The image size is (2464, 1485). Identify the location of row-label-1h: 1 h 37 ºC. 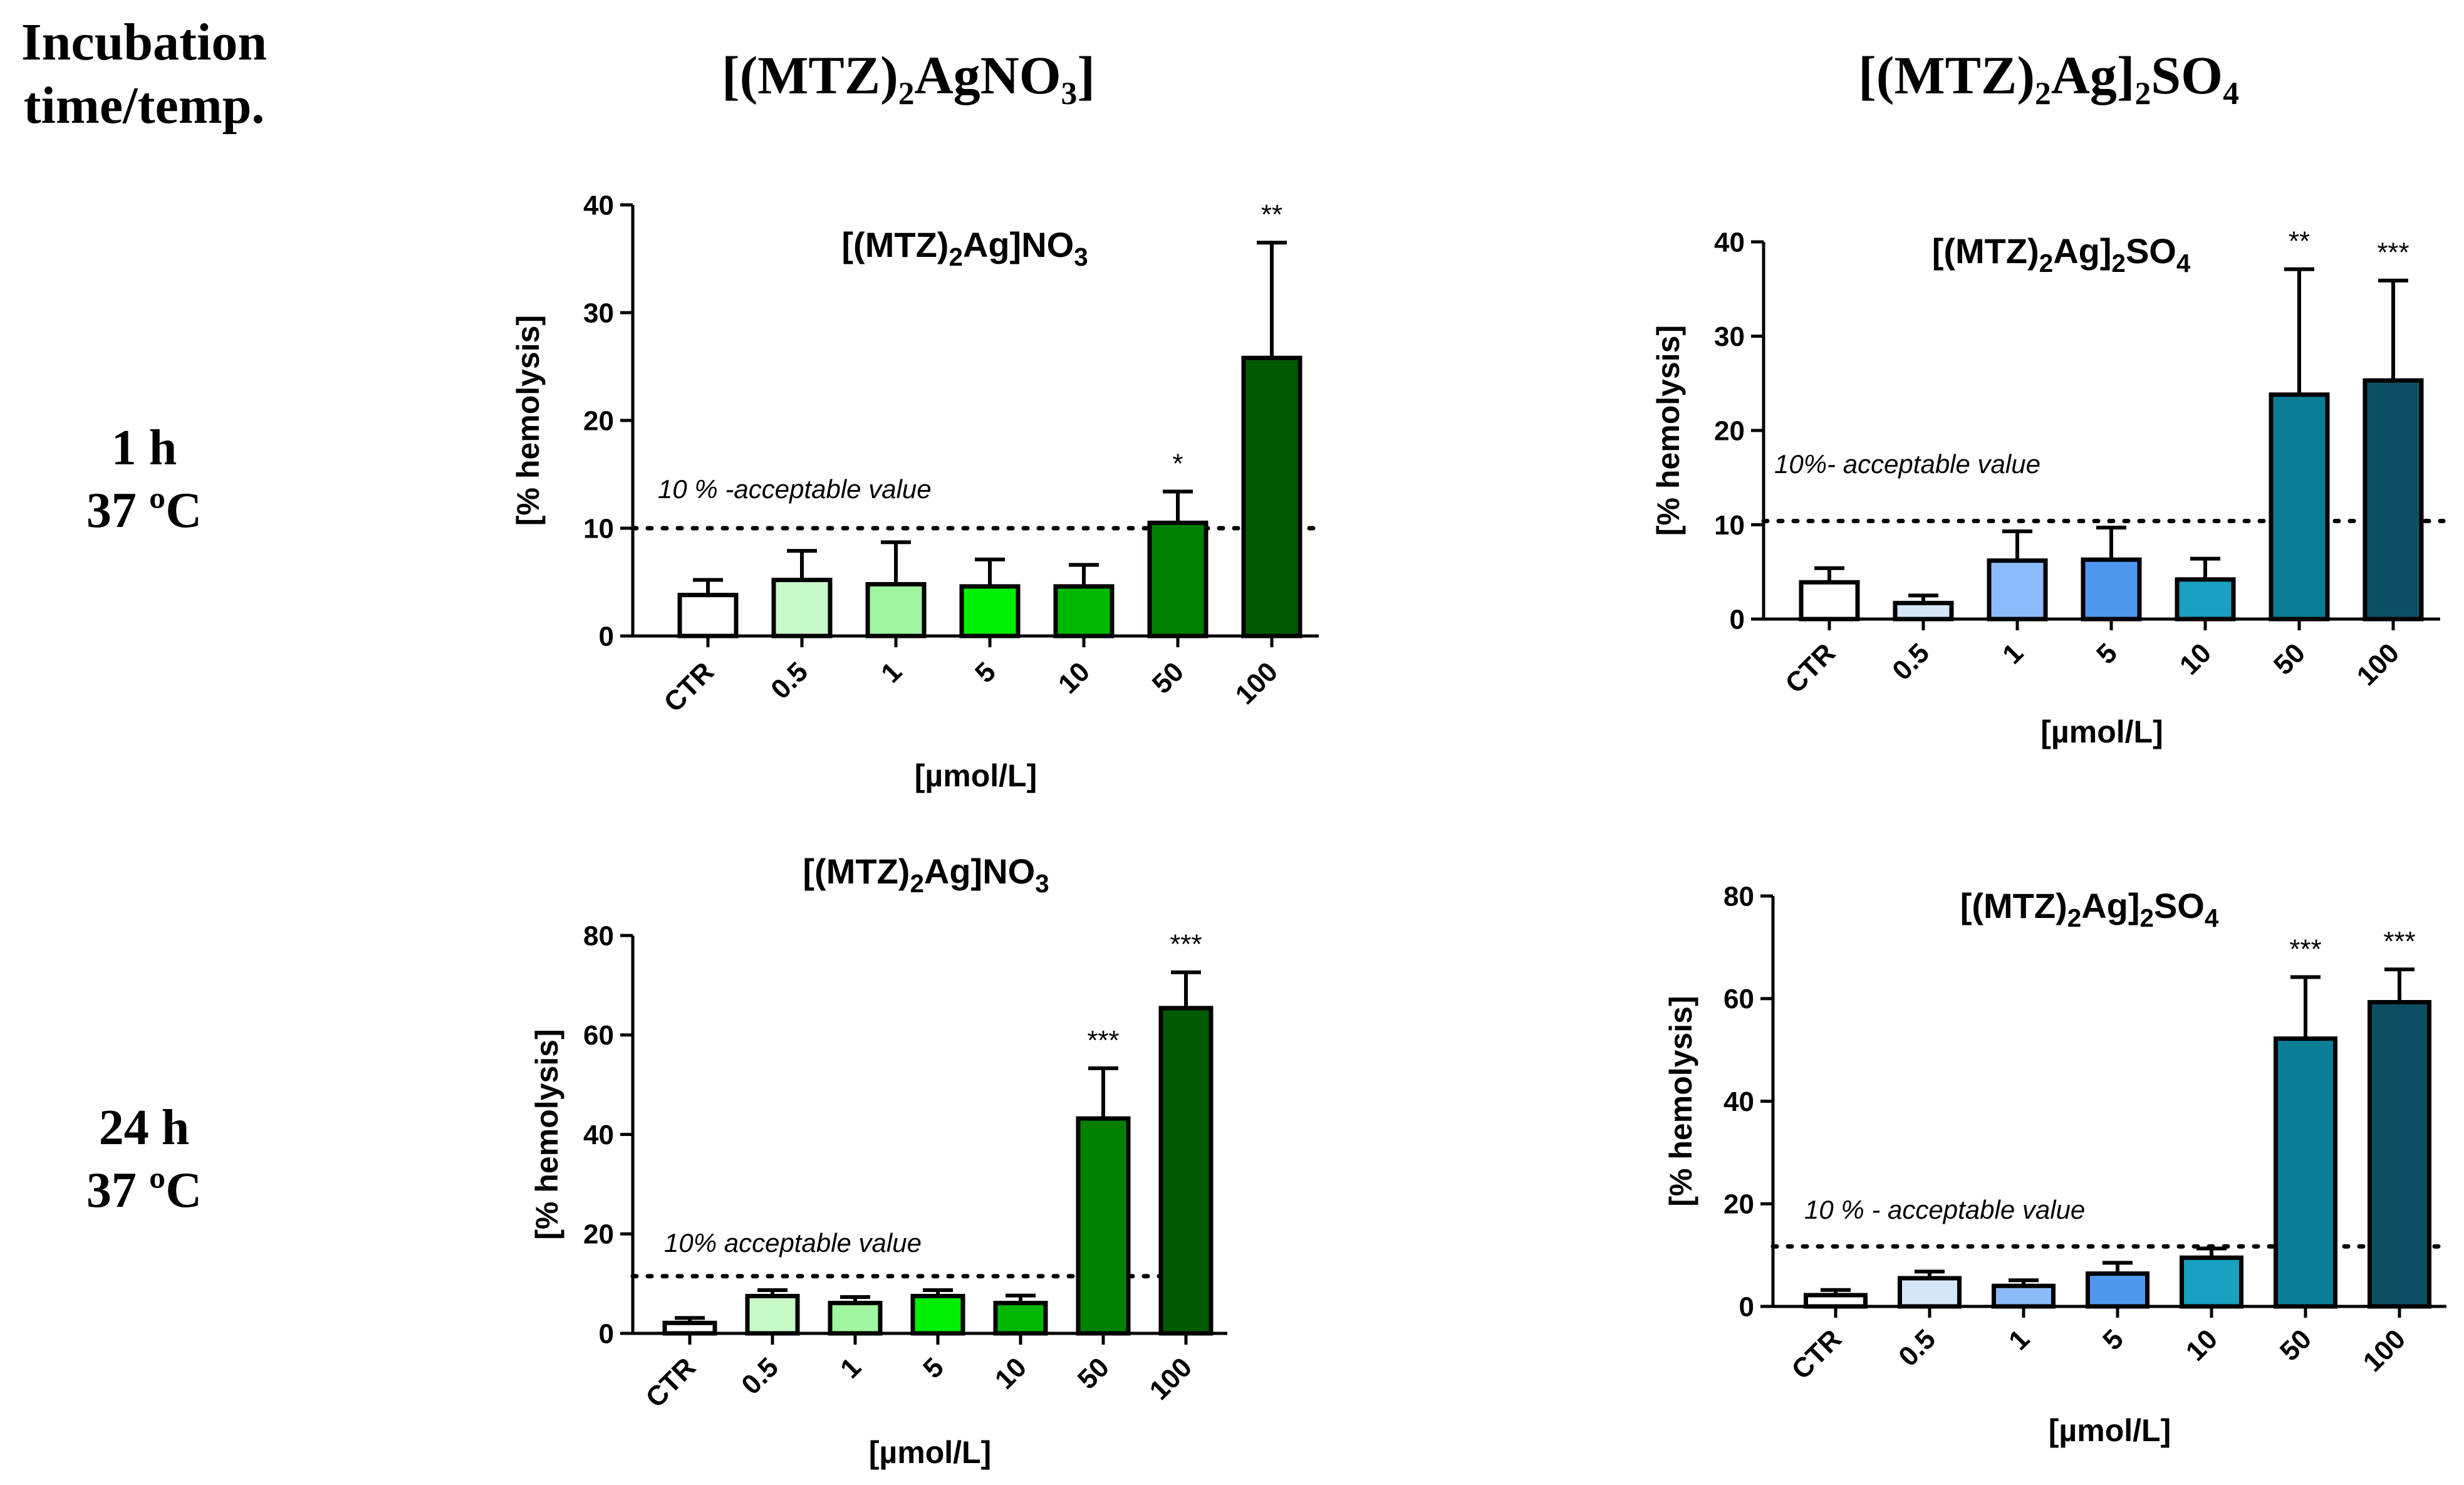
(144, 480).